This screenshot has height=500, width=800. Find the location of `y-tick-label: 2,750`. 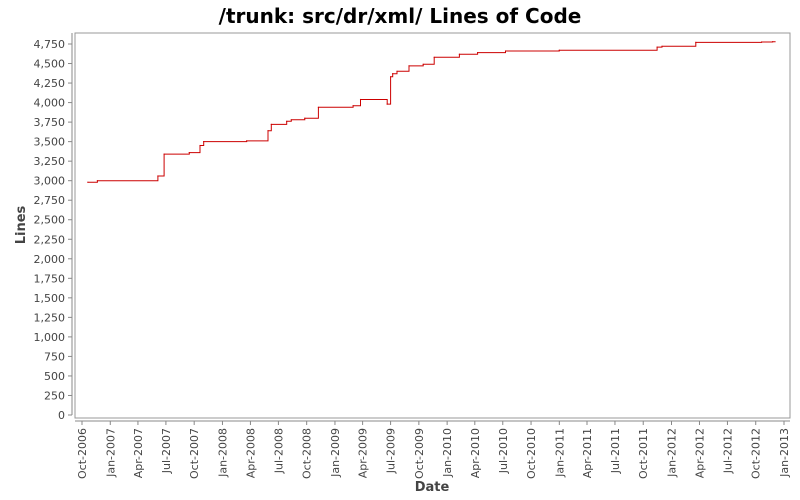

y-tick-label: 2,750 is located at coordinates (50, 200).